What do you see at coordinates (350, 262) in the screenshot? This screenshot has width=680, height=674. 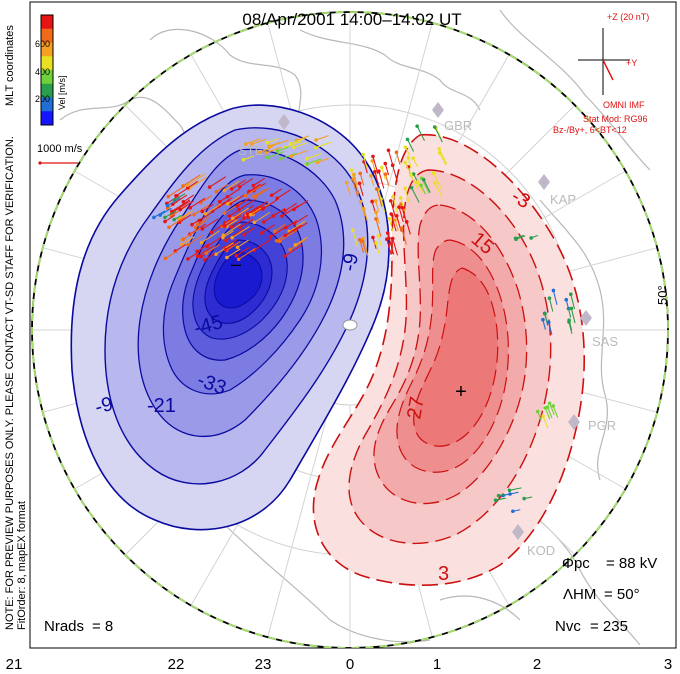 I see `contour-label: -9` at bounding box center [350, 262].